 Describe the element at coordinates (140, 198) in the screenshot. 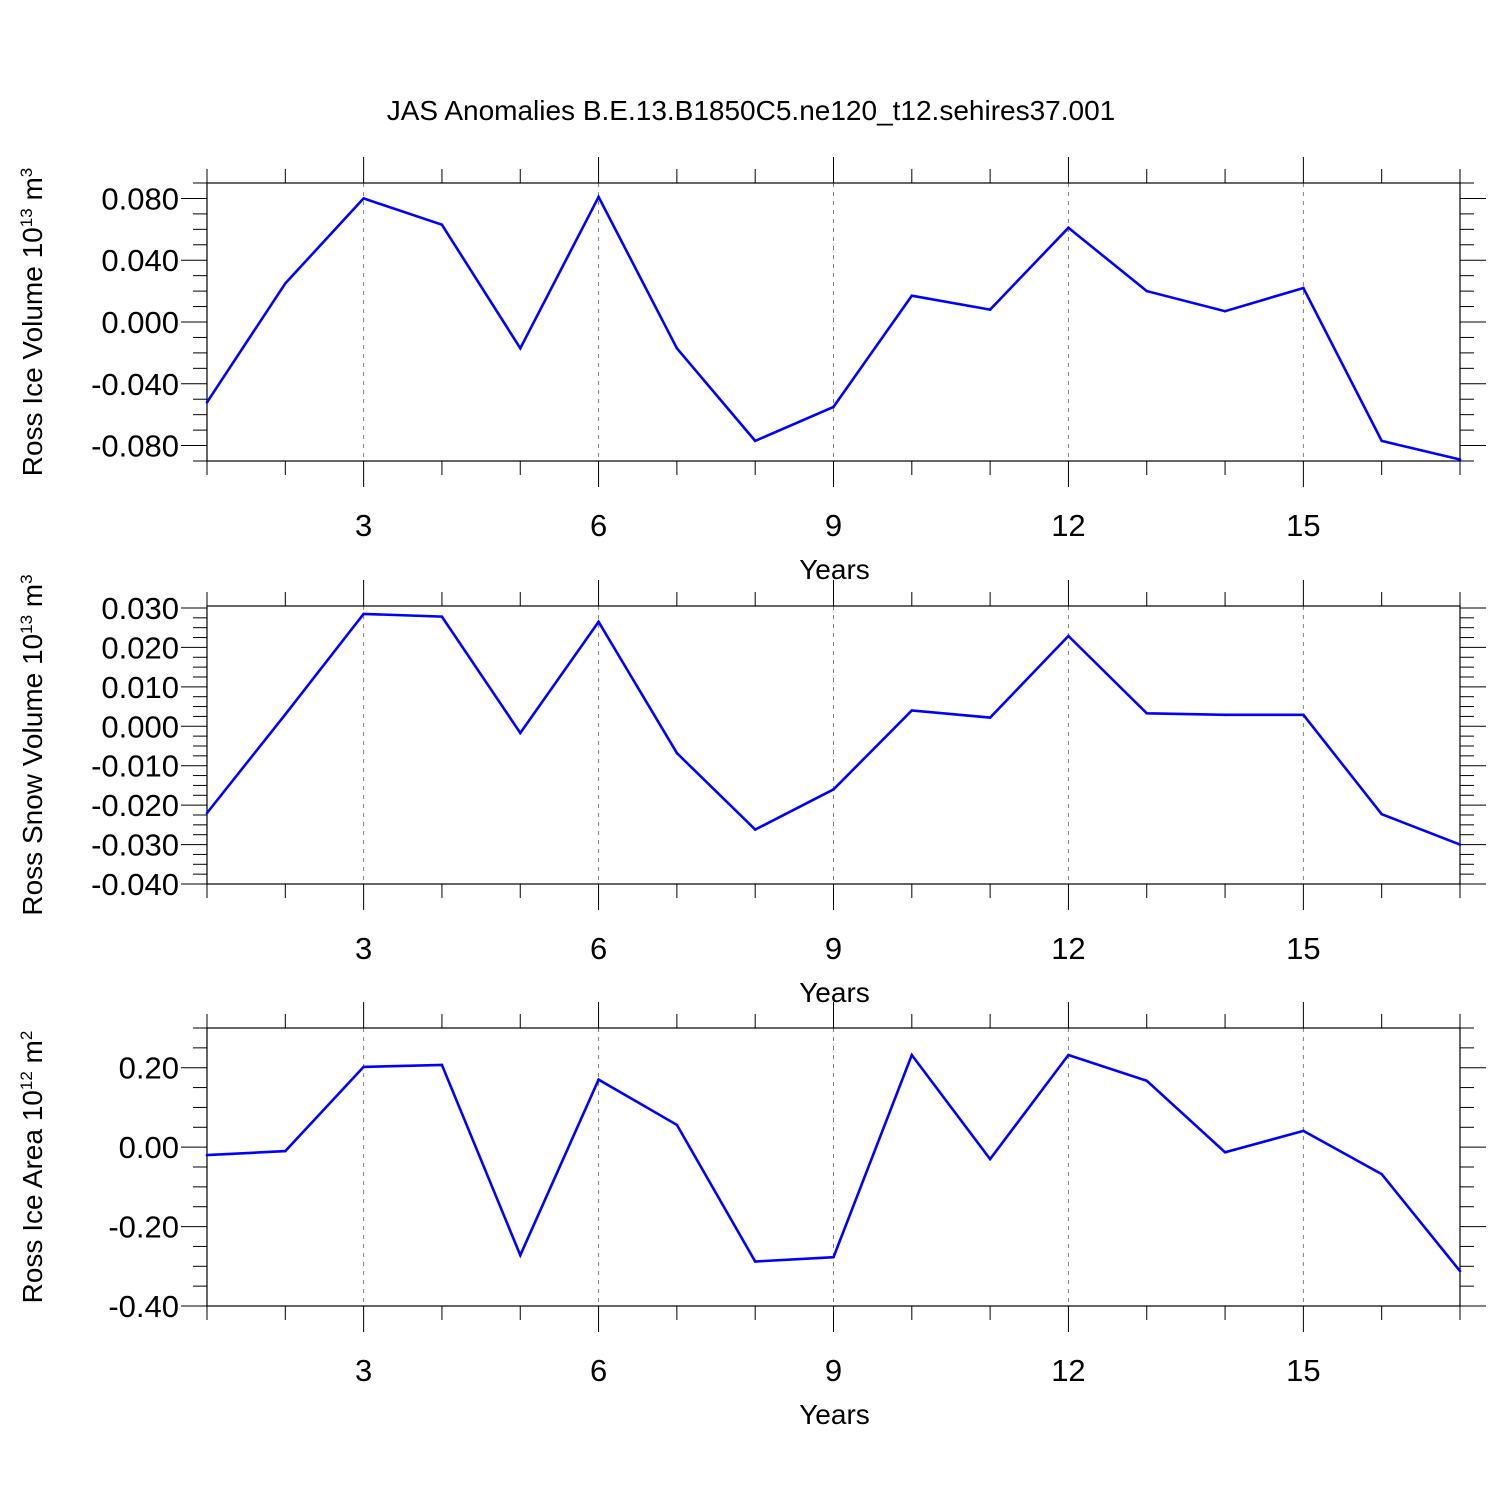

I see `y-tick-label: 0.080` at that location.